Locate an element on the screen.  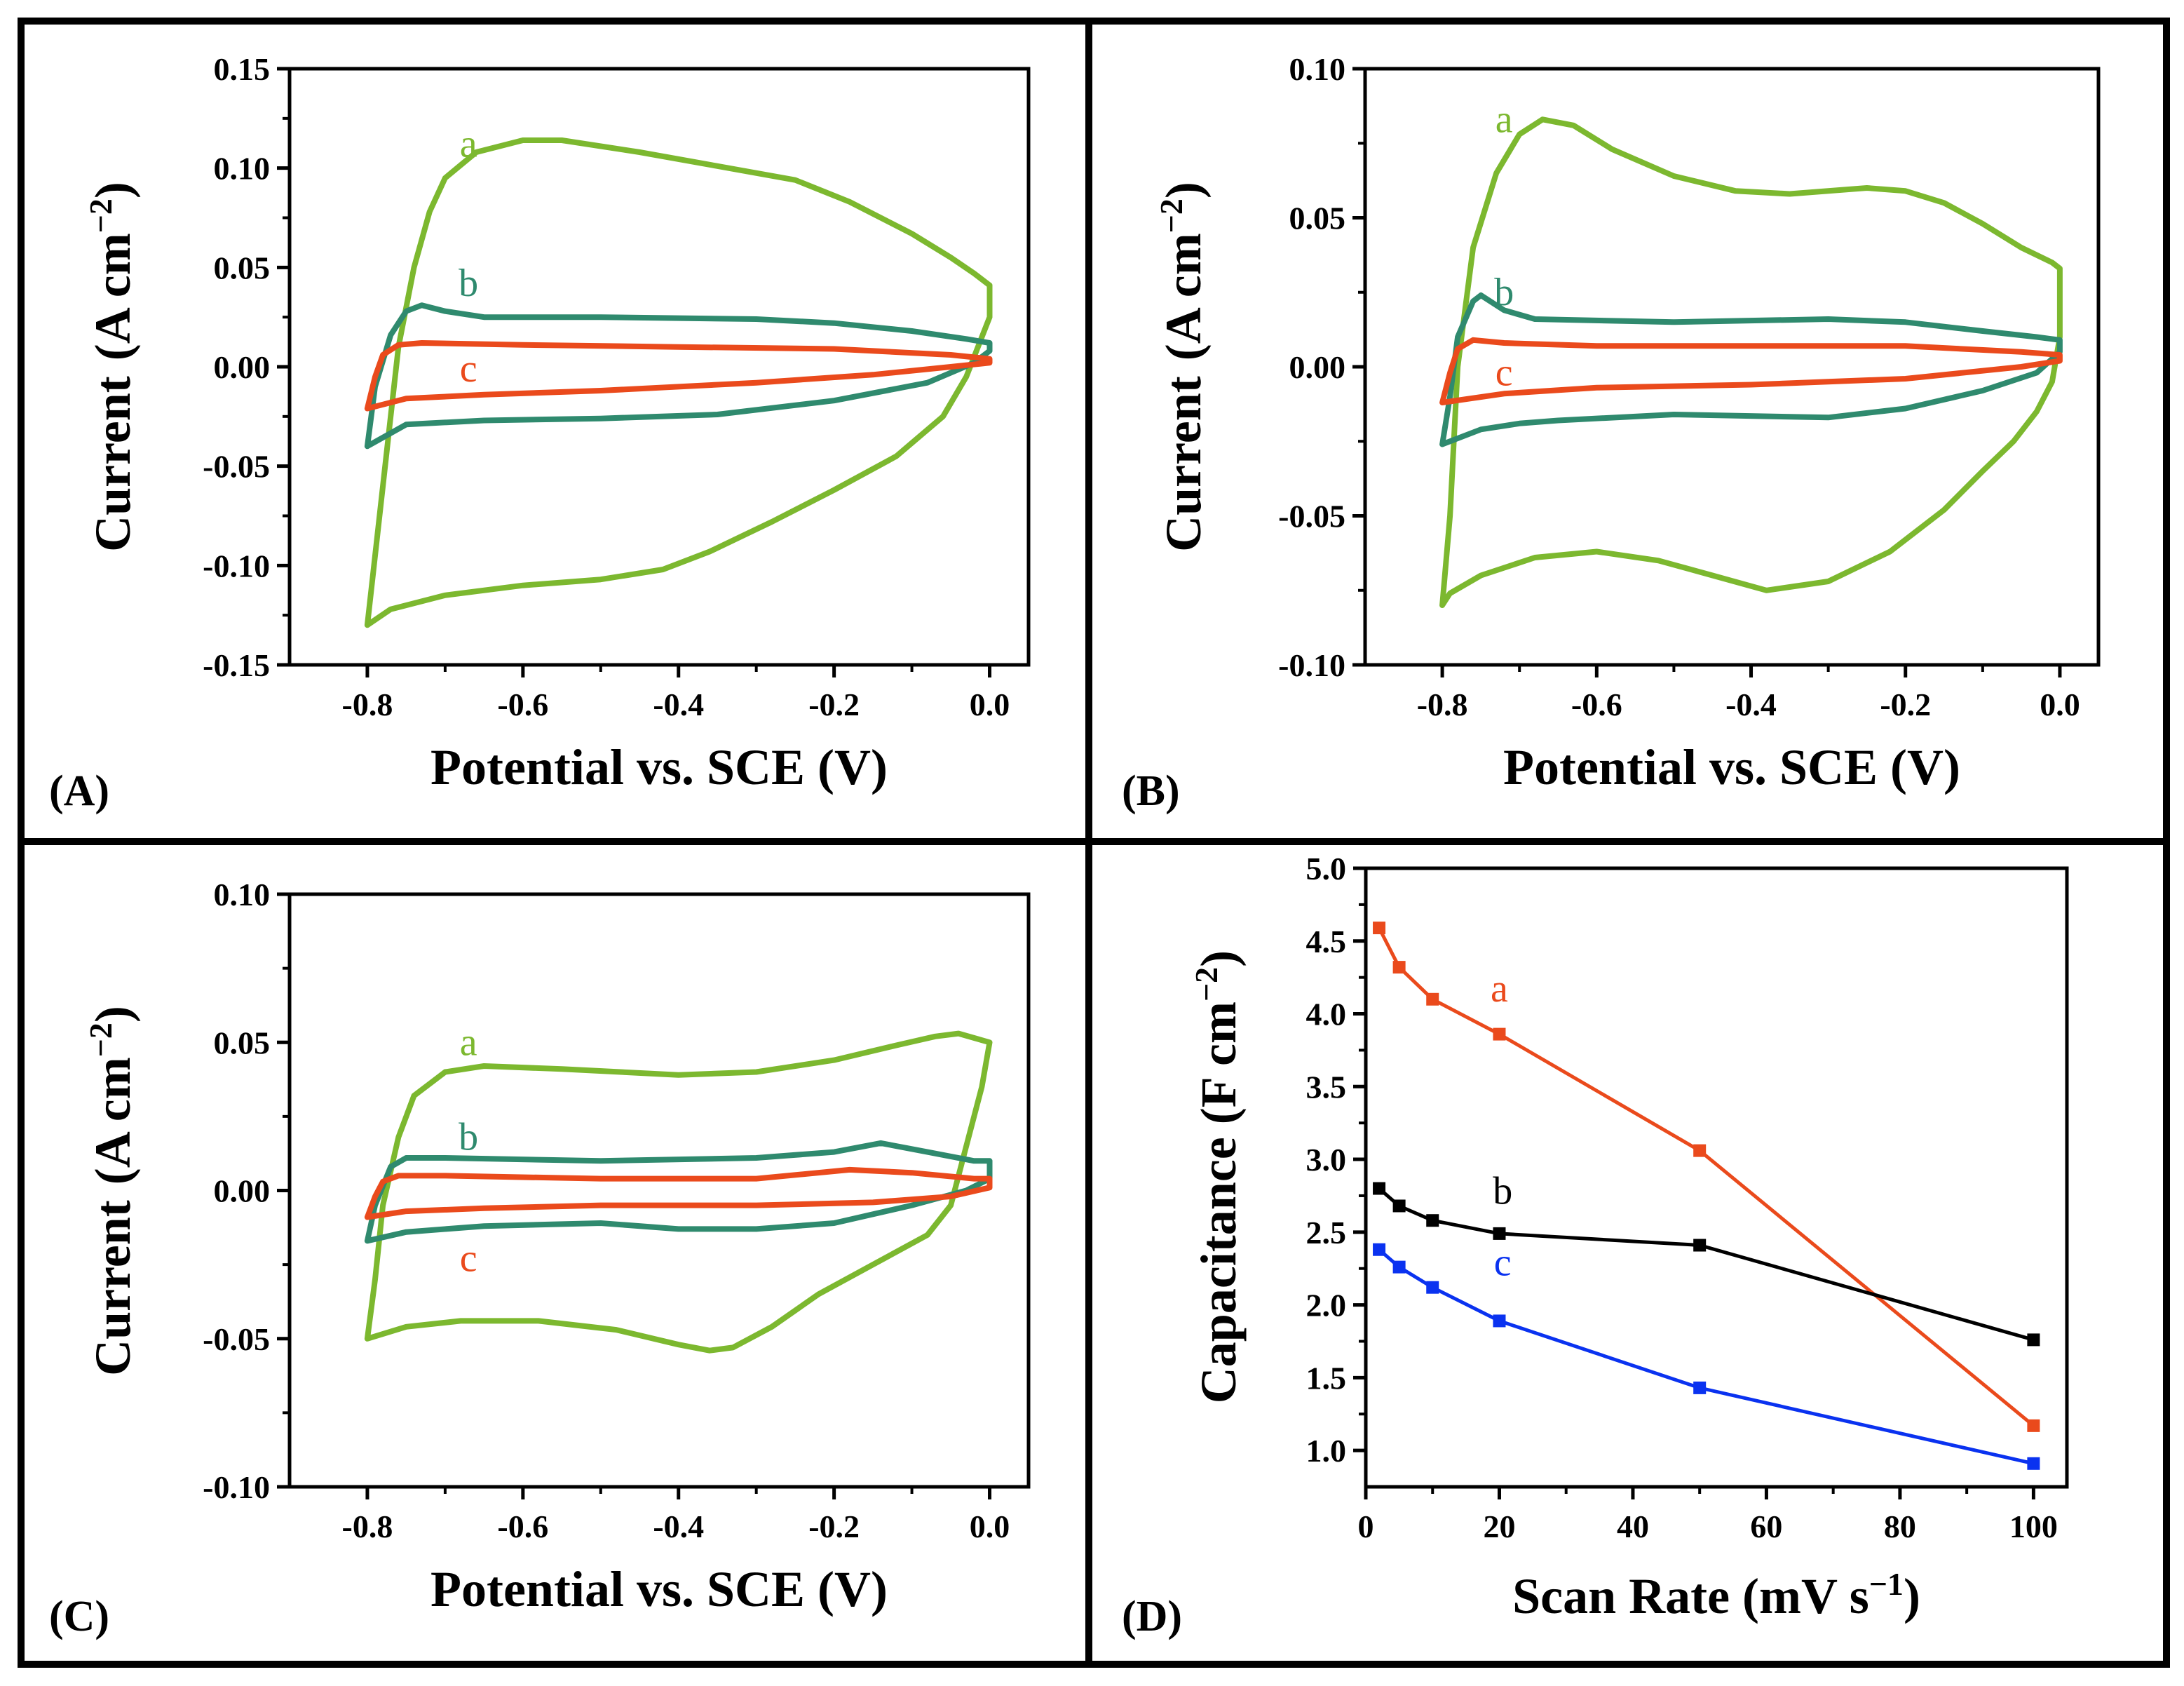
y-tick-label: 3.5 is located at coordinates (1326, 1087).